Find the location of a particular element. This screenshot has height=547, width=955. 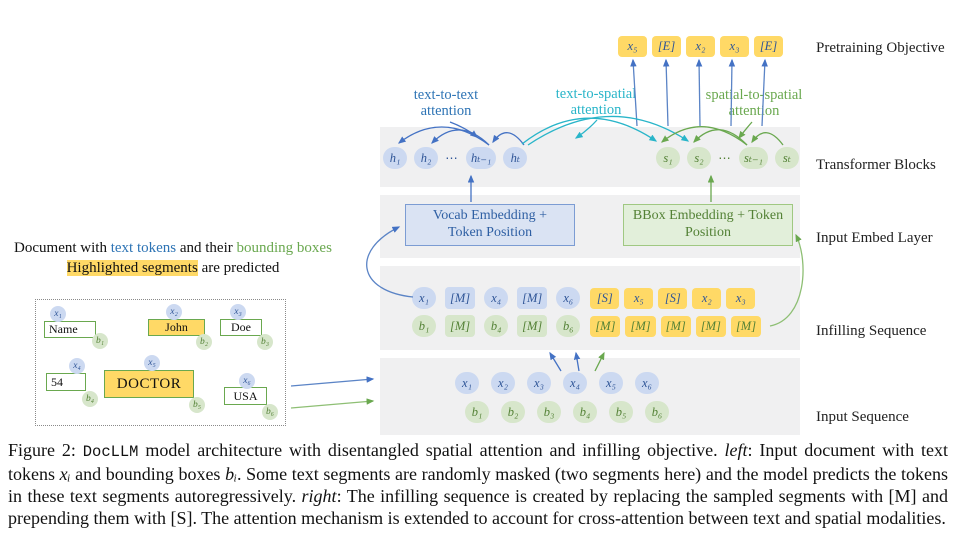

text-to-text-attention-label: text-to-text attention is located at coordinates (446, 103).